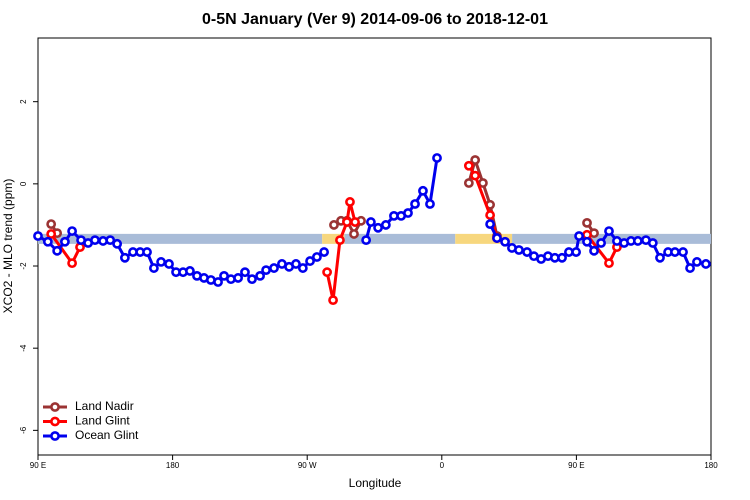 Image resolution: width=750 pixels, height=500 pixels. What do you see at coordinates (107, 435) in the screenshot?
I see `legend-label: Ocean Glint` at bounding box center [107, 435].